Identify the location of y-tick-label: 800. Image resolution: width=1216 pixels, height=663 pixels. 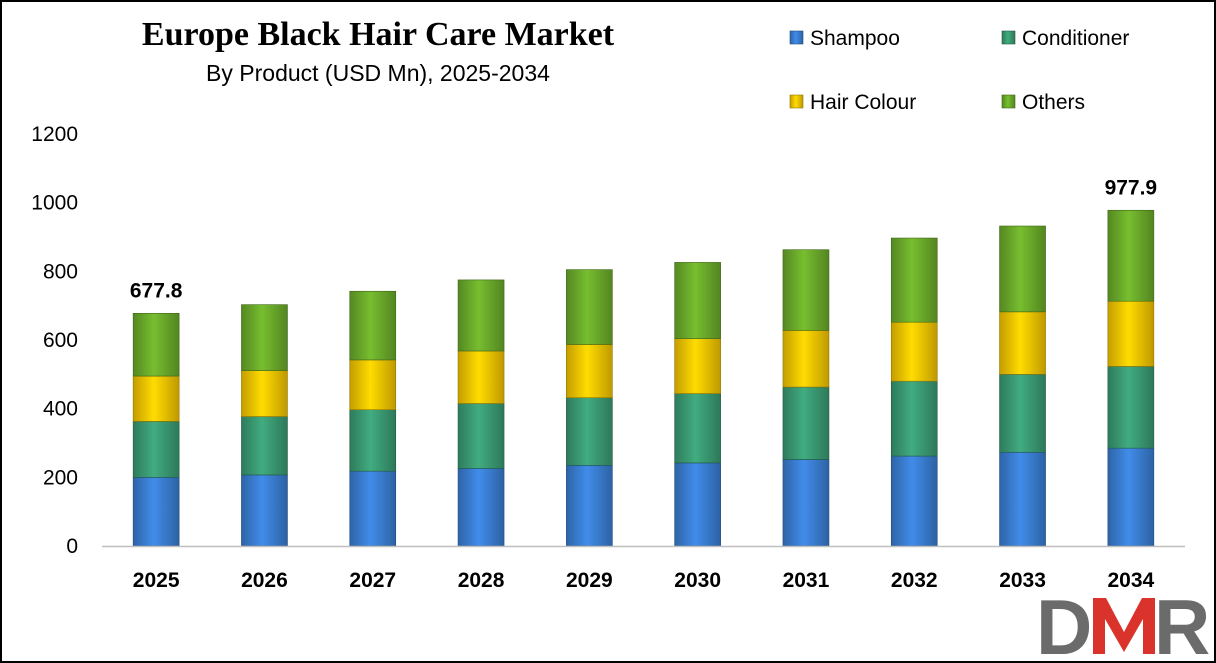
(60, 271).